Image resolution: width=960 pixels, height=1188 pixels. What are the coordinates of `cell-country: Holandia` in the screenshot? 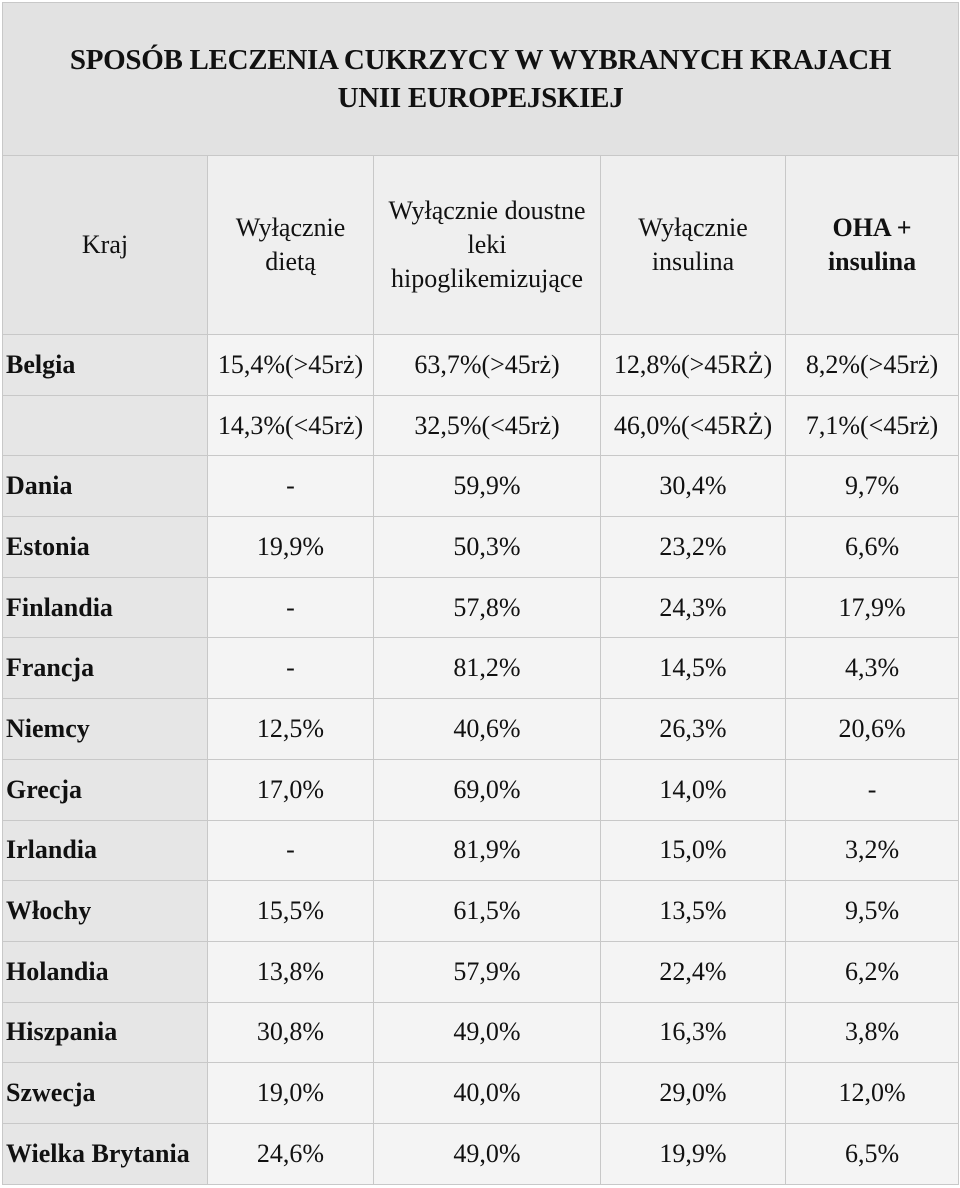 It's located at (105, 971).